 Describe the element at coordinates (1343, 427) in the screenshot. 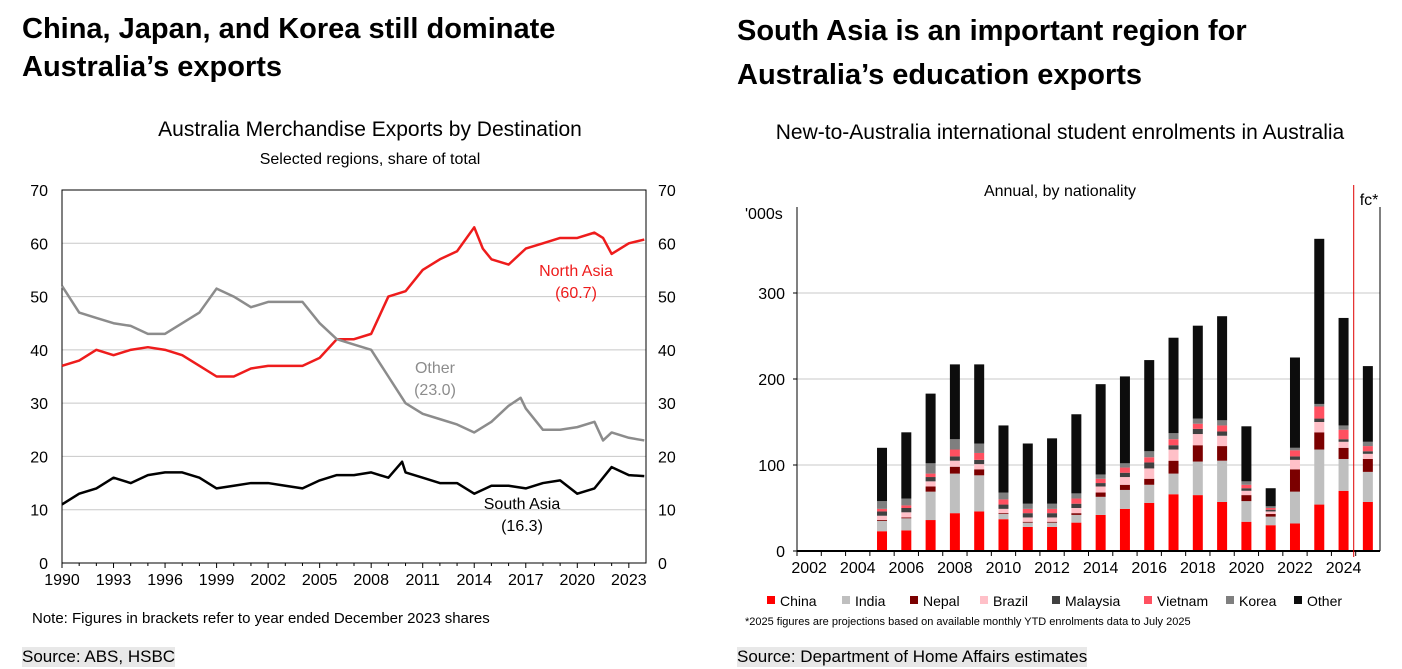

I see `bar-korea-2024` at that location.